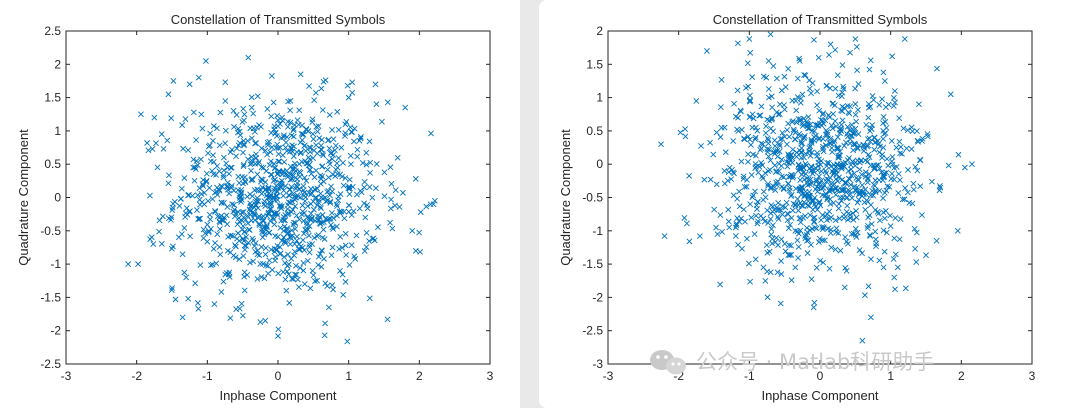 The image size is (1080, 408). I want to click on y-tick-label: -2, so click(597, 297).